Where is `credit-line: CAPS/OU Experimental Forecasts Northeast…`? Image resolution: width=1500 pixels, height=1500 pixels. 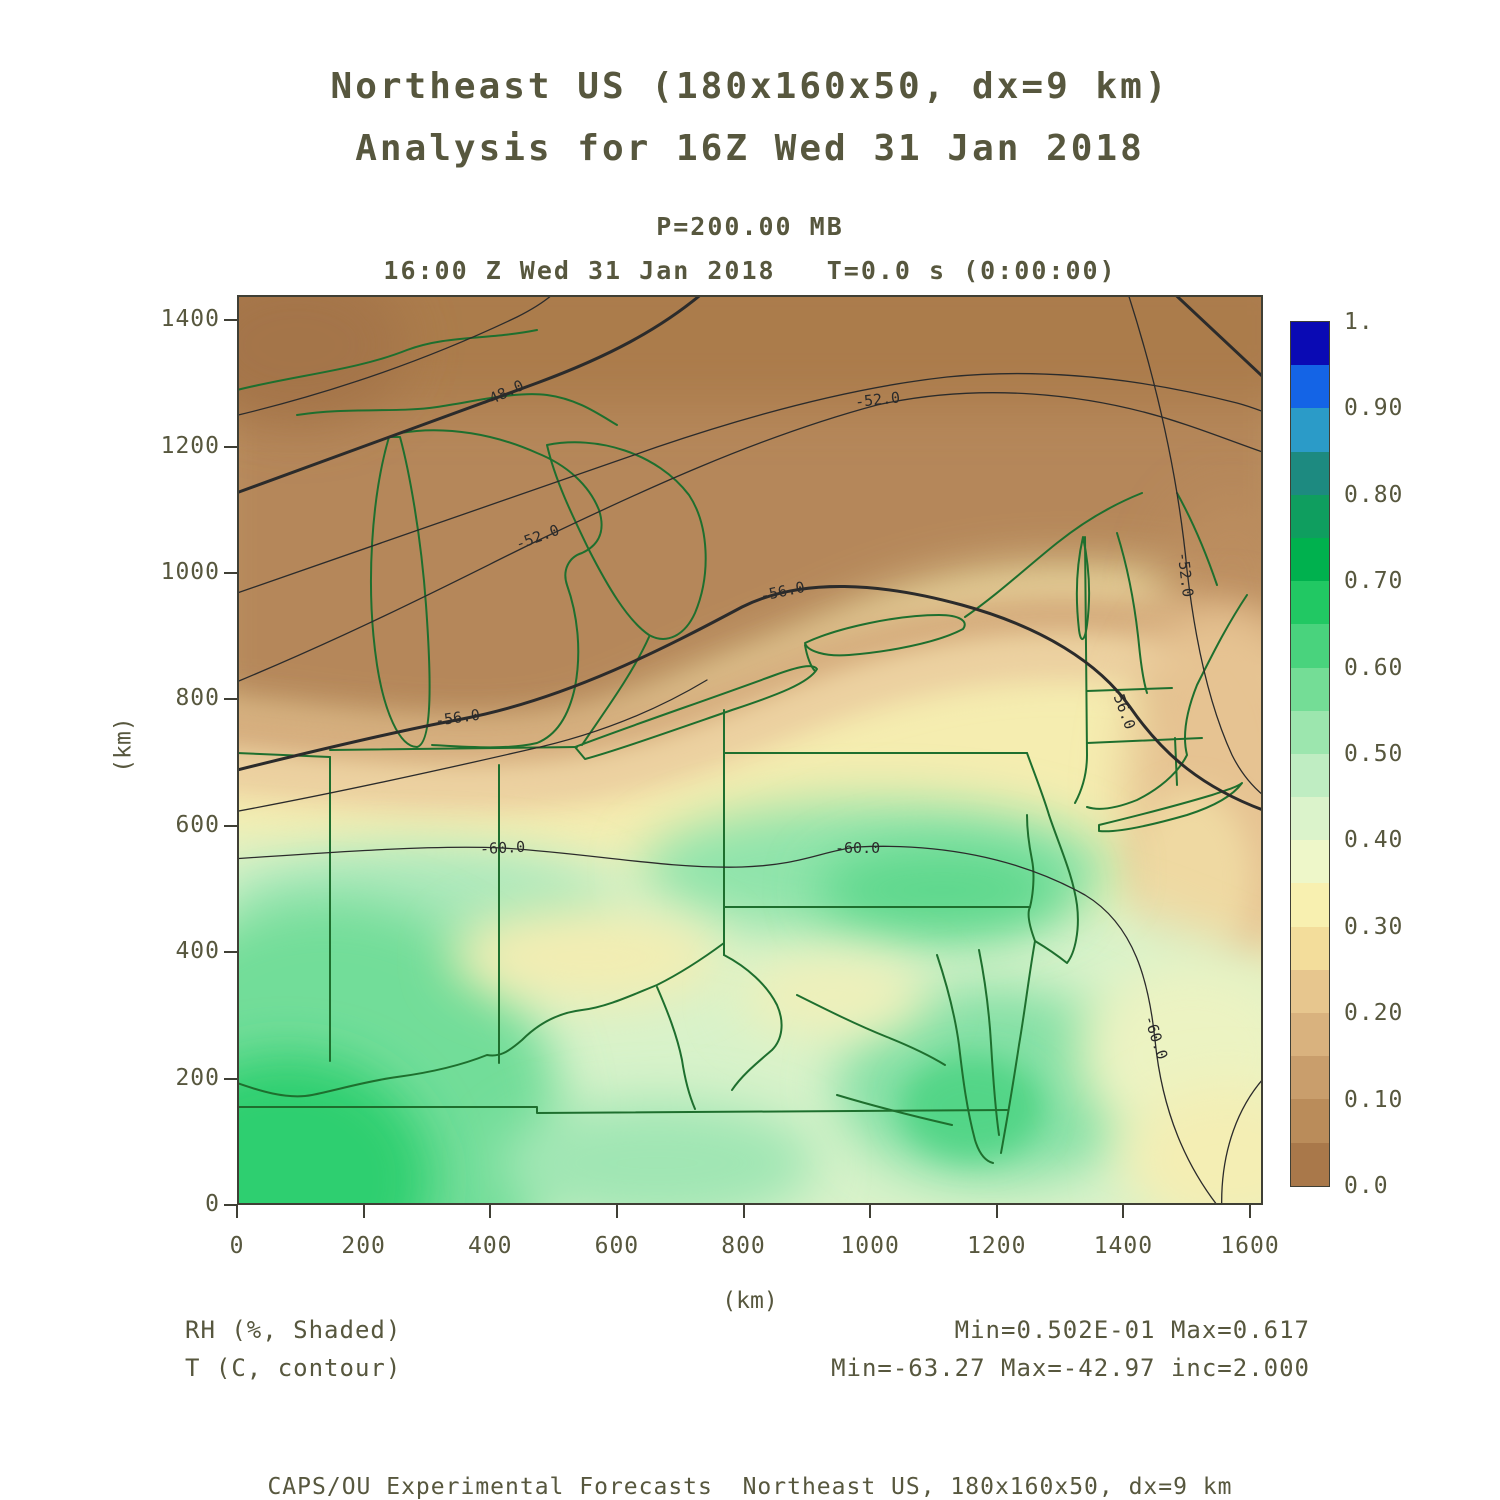
credit-line: CAPS/OU Experimental Forecasts Northeast… is located at coordinates (750, 1487).